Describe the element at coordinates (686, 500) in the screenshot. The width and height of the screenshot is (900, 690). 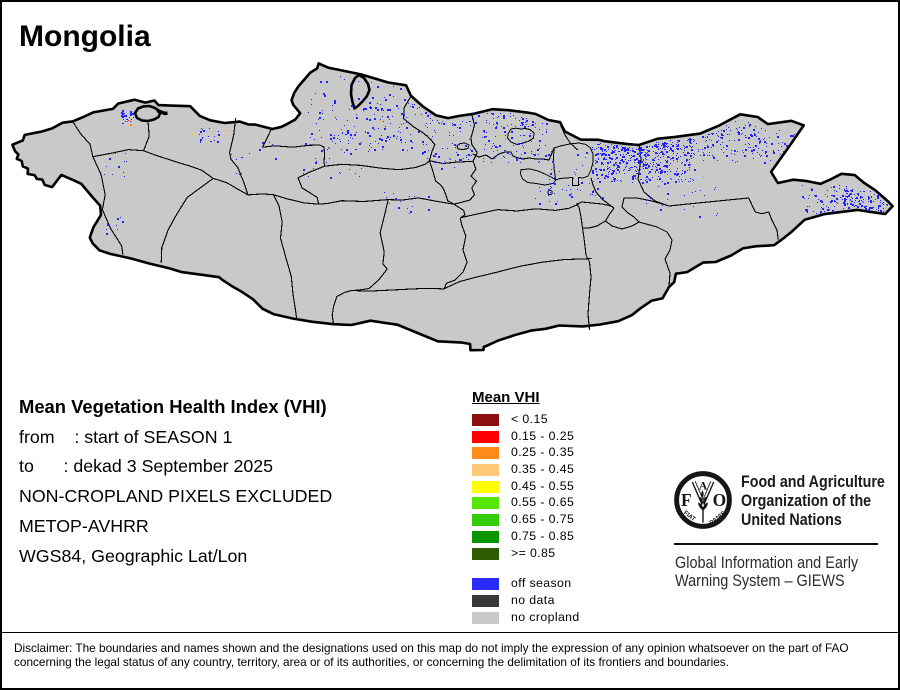
I see `svg-text: F` at that location.